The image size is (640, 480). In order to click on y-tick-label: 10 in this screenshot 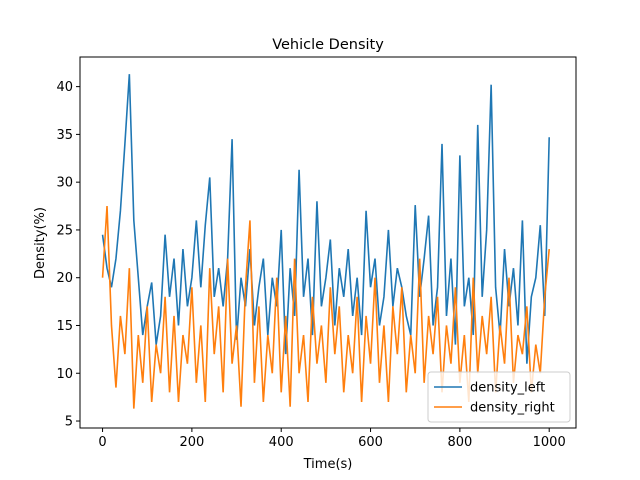, I will do `click(64, 374)`.